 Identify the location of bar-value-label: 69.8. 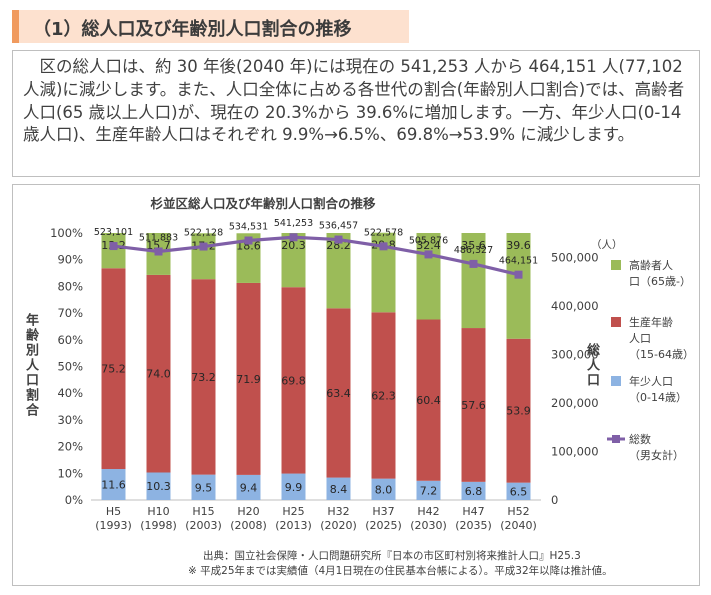
(293, 380).